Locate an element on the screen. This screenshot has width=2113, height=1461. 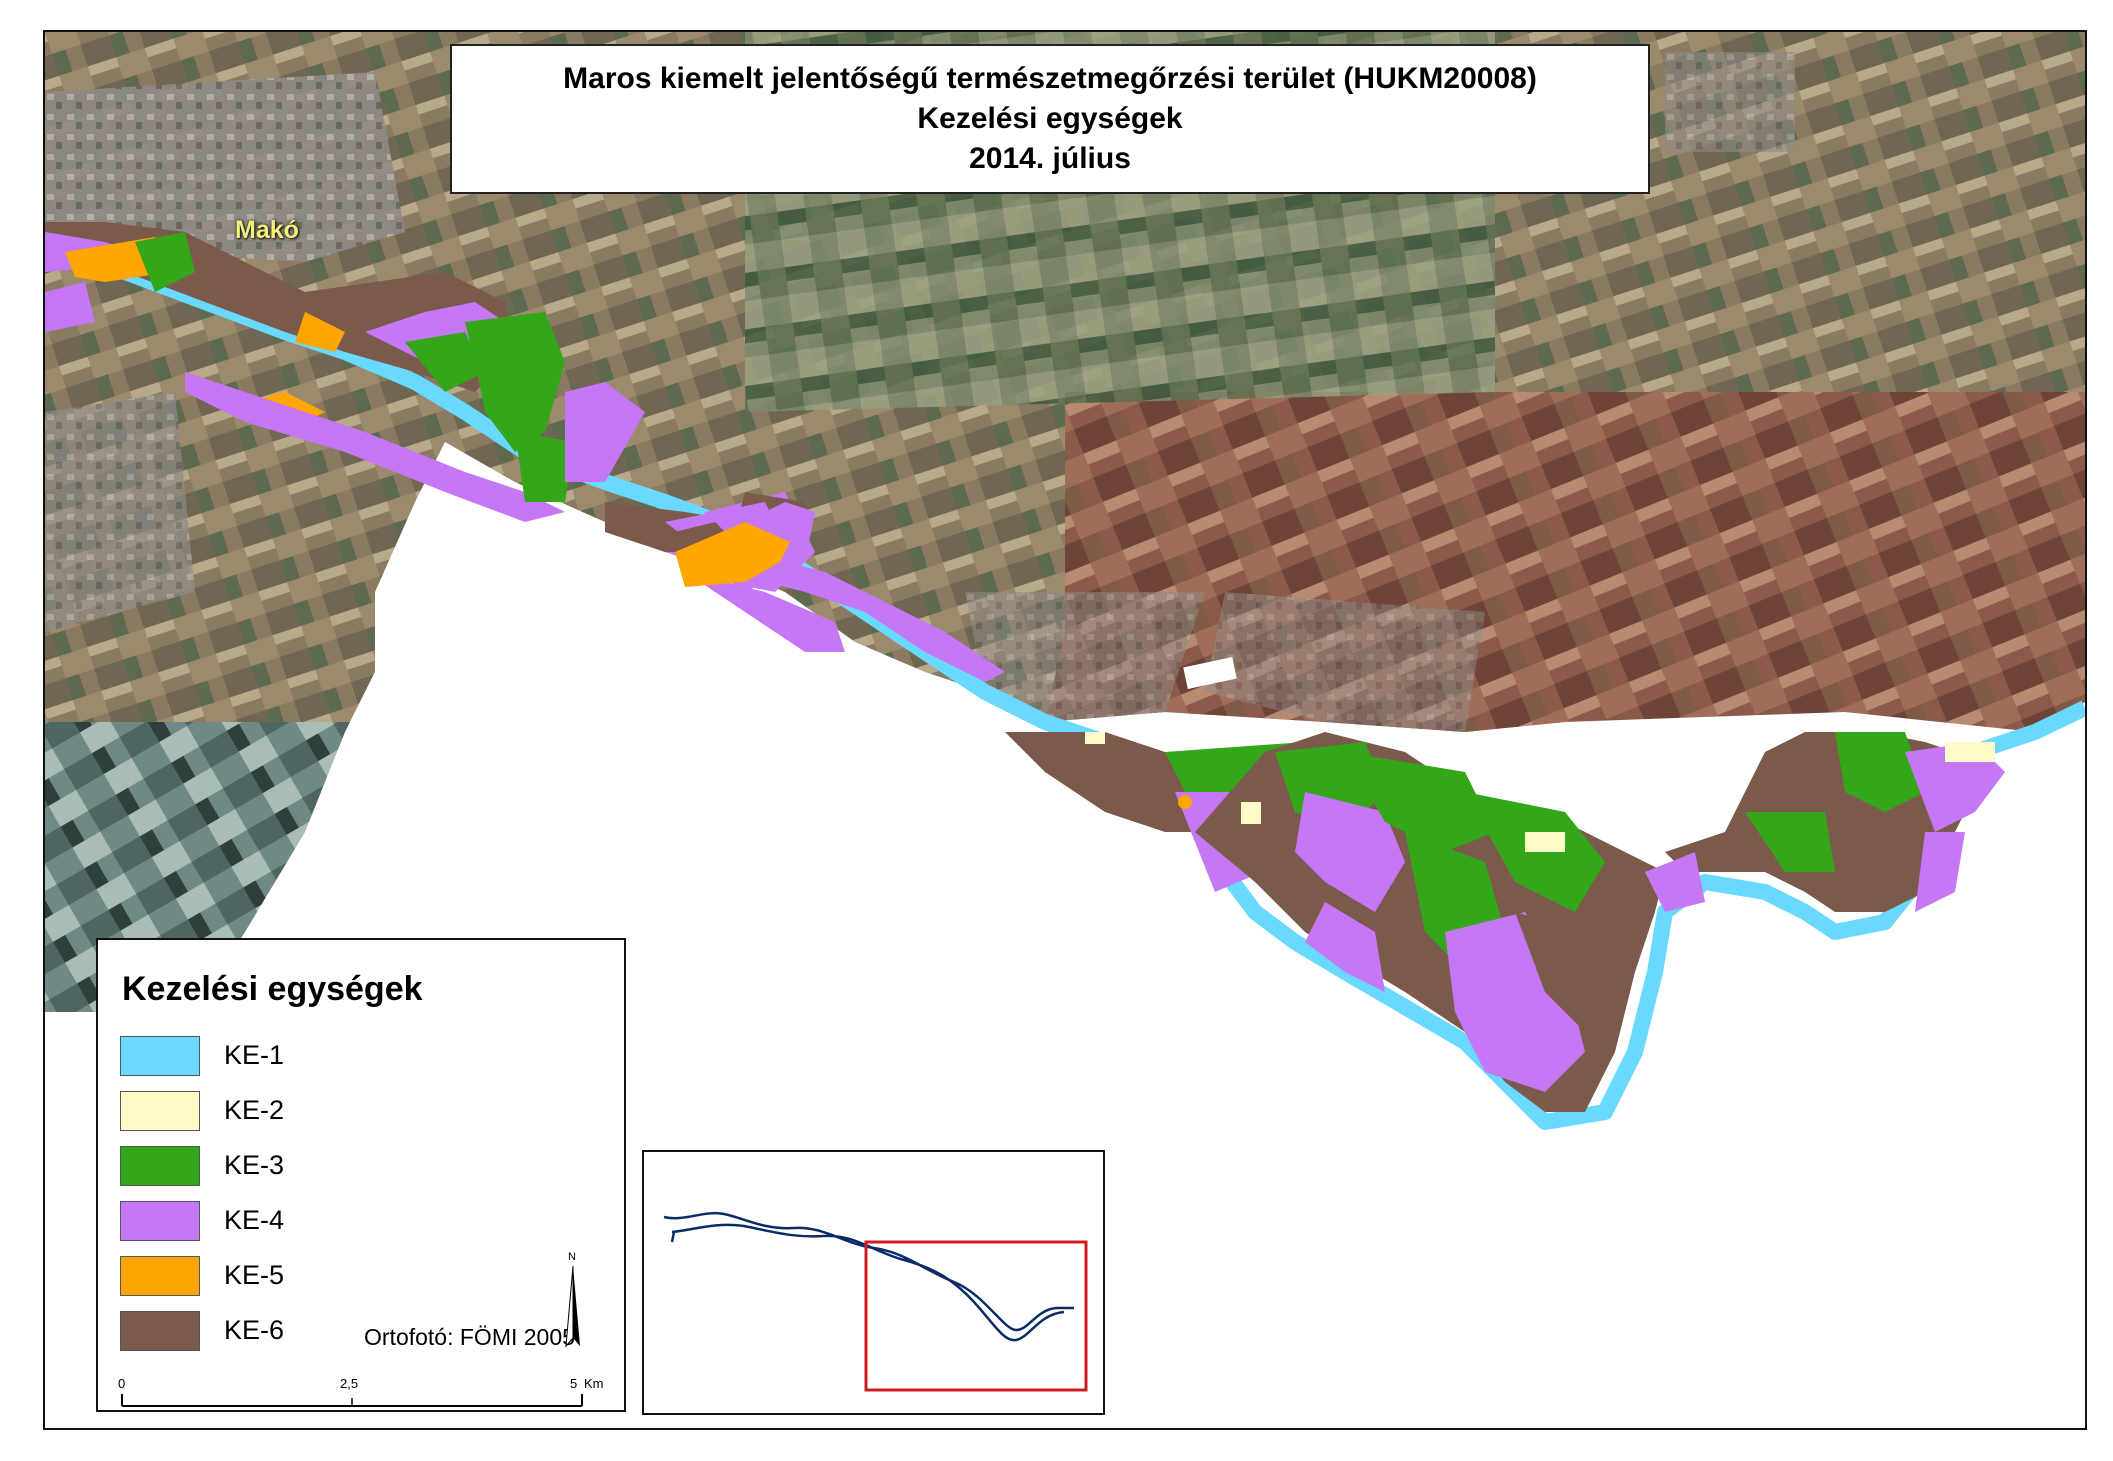
ke5-parcel-orange is located at coordinates (732, 554).